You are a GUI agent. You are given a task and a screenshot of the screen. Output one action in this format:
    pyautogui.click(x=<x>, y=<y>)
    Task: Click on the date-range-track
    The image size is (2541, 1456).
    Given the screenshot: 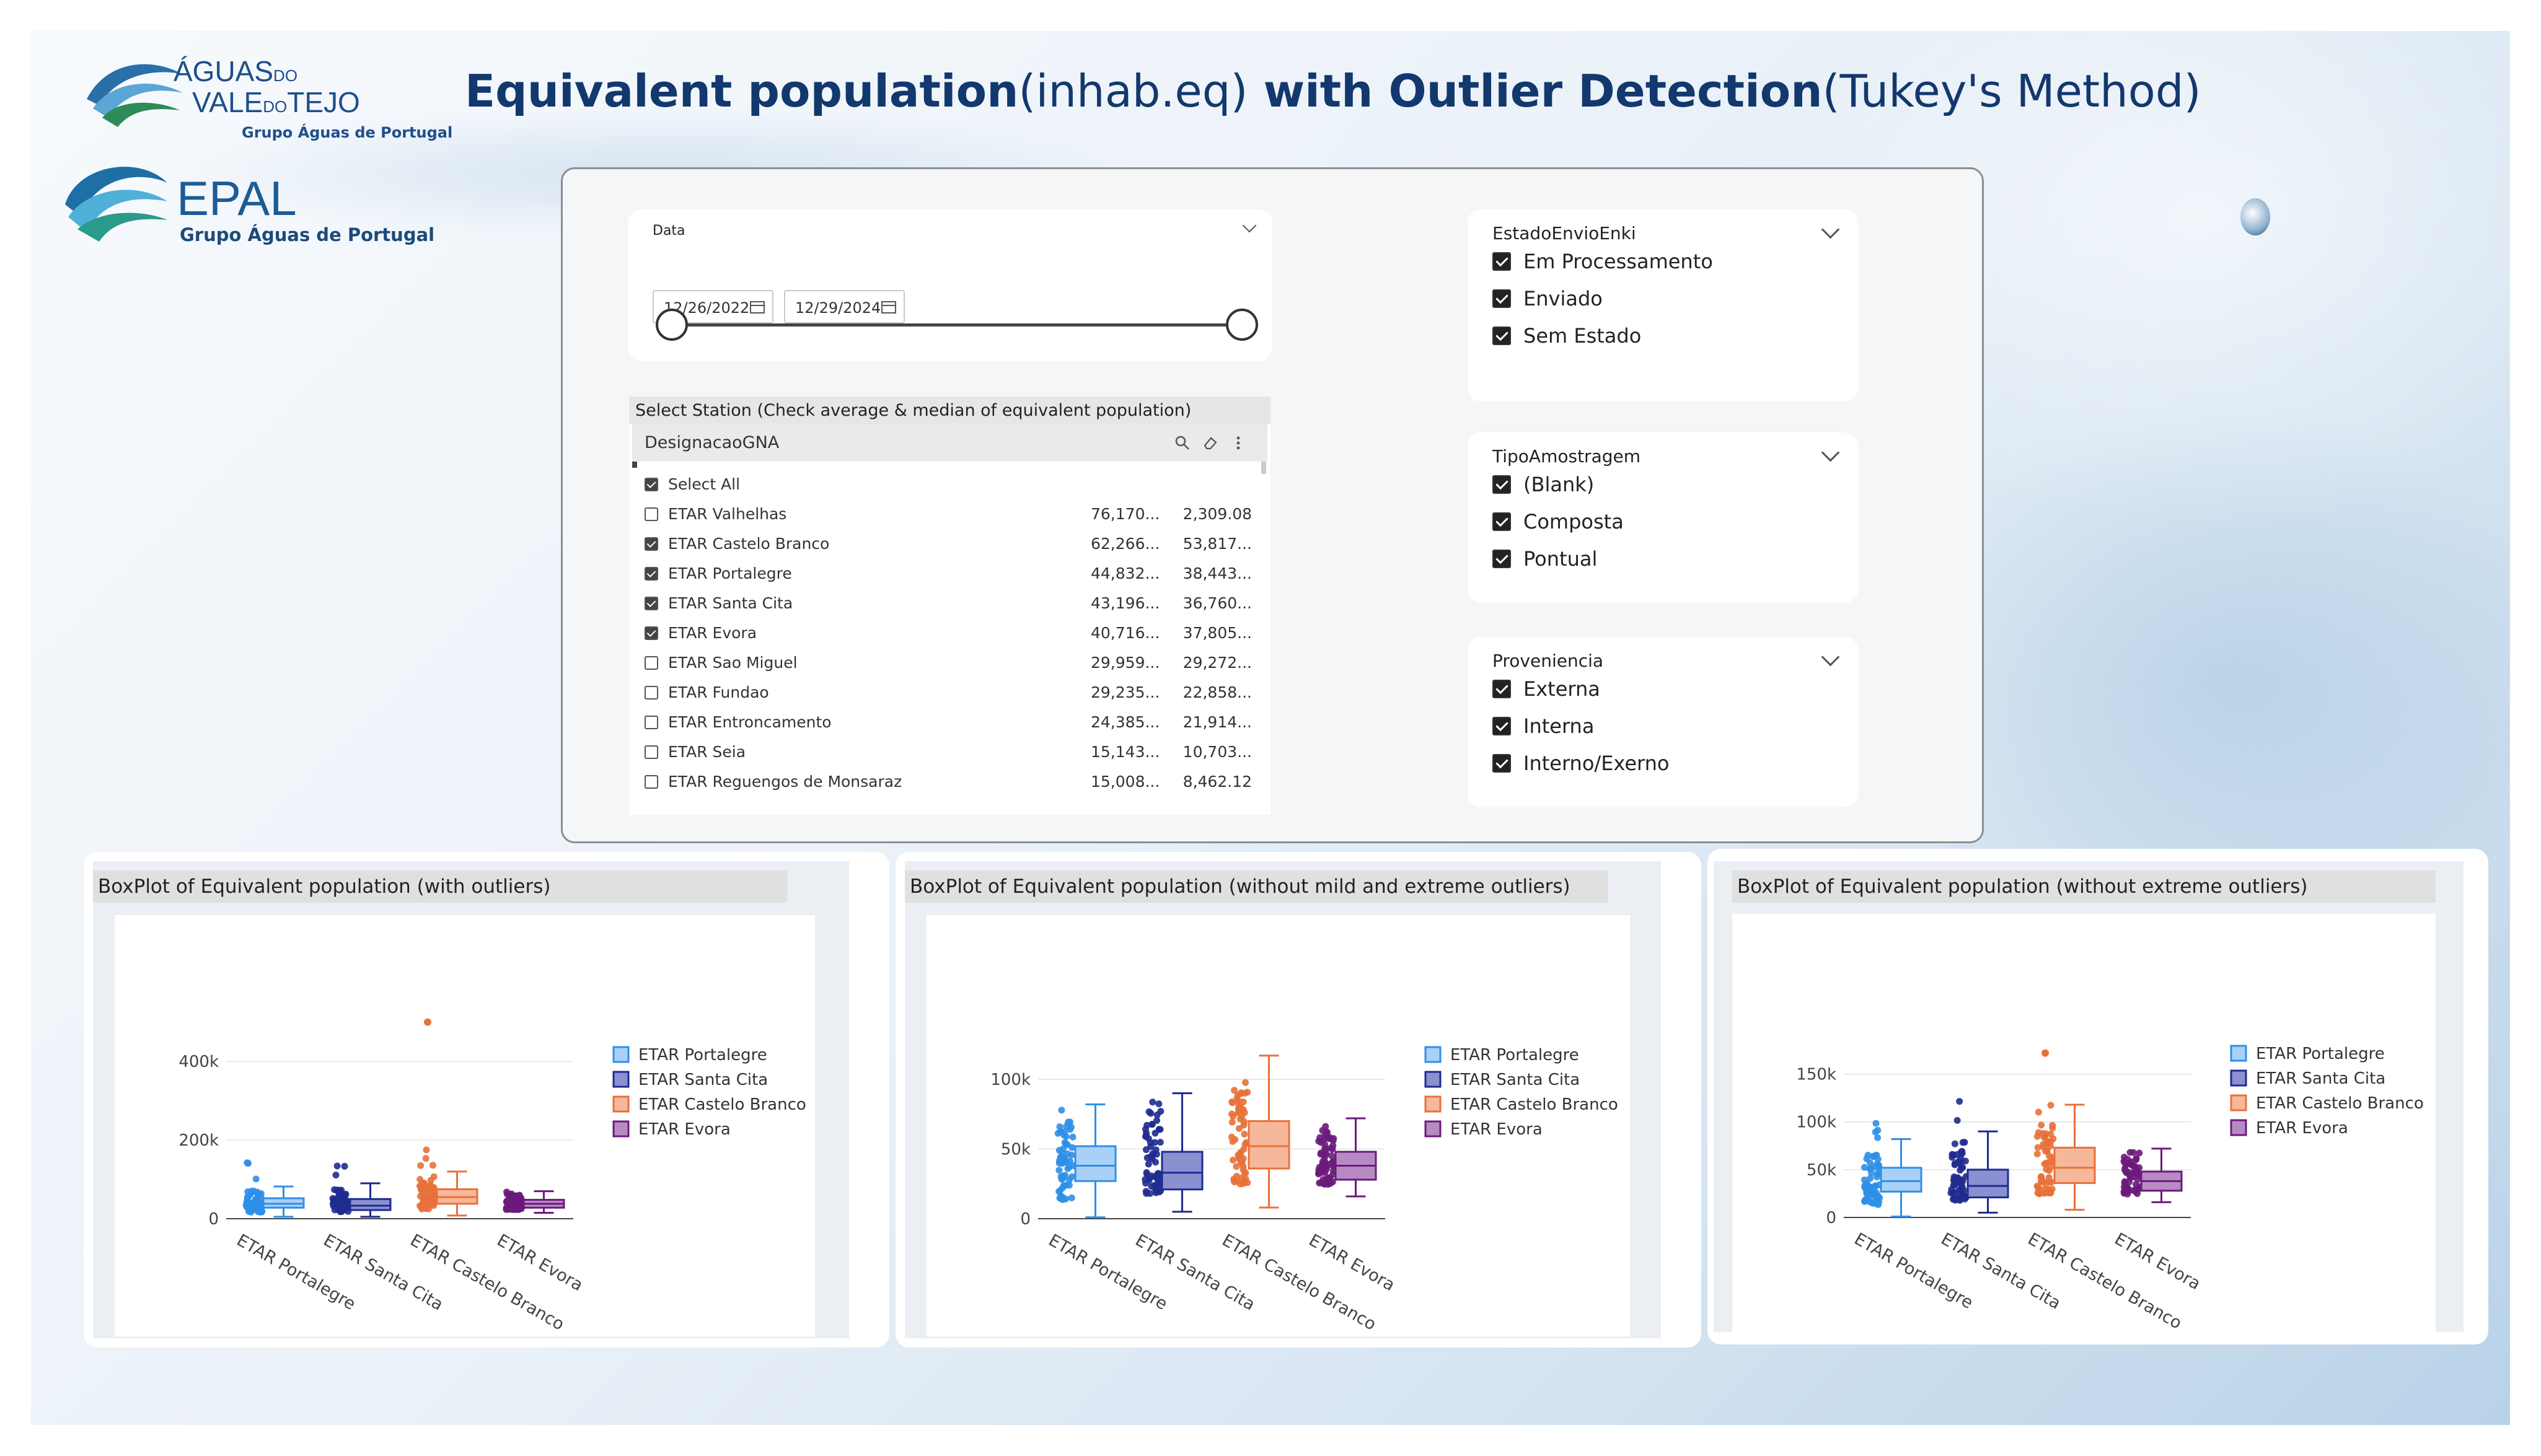 What is the action you would take?
    pyautogui.click(x=956, y=325)
    